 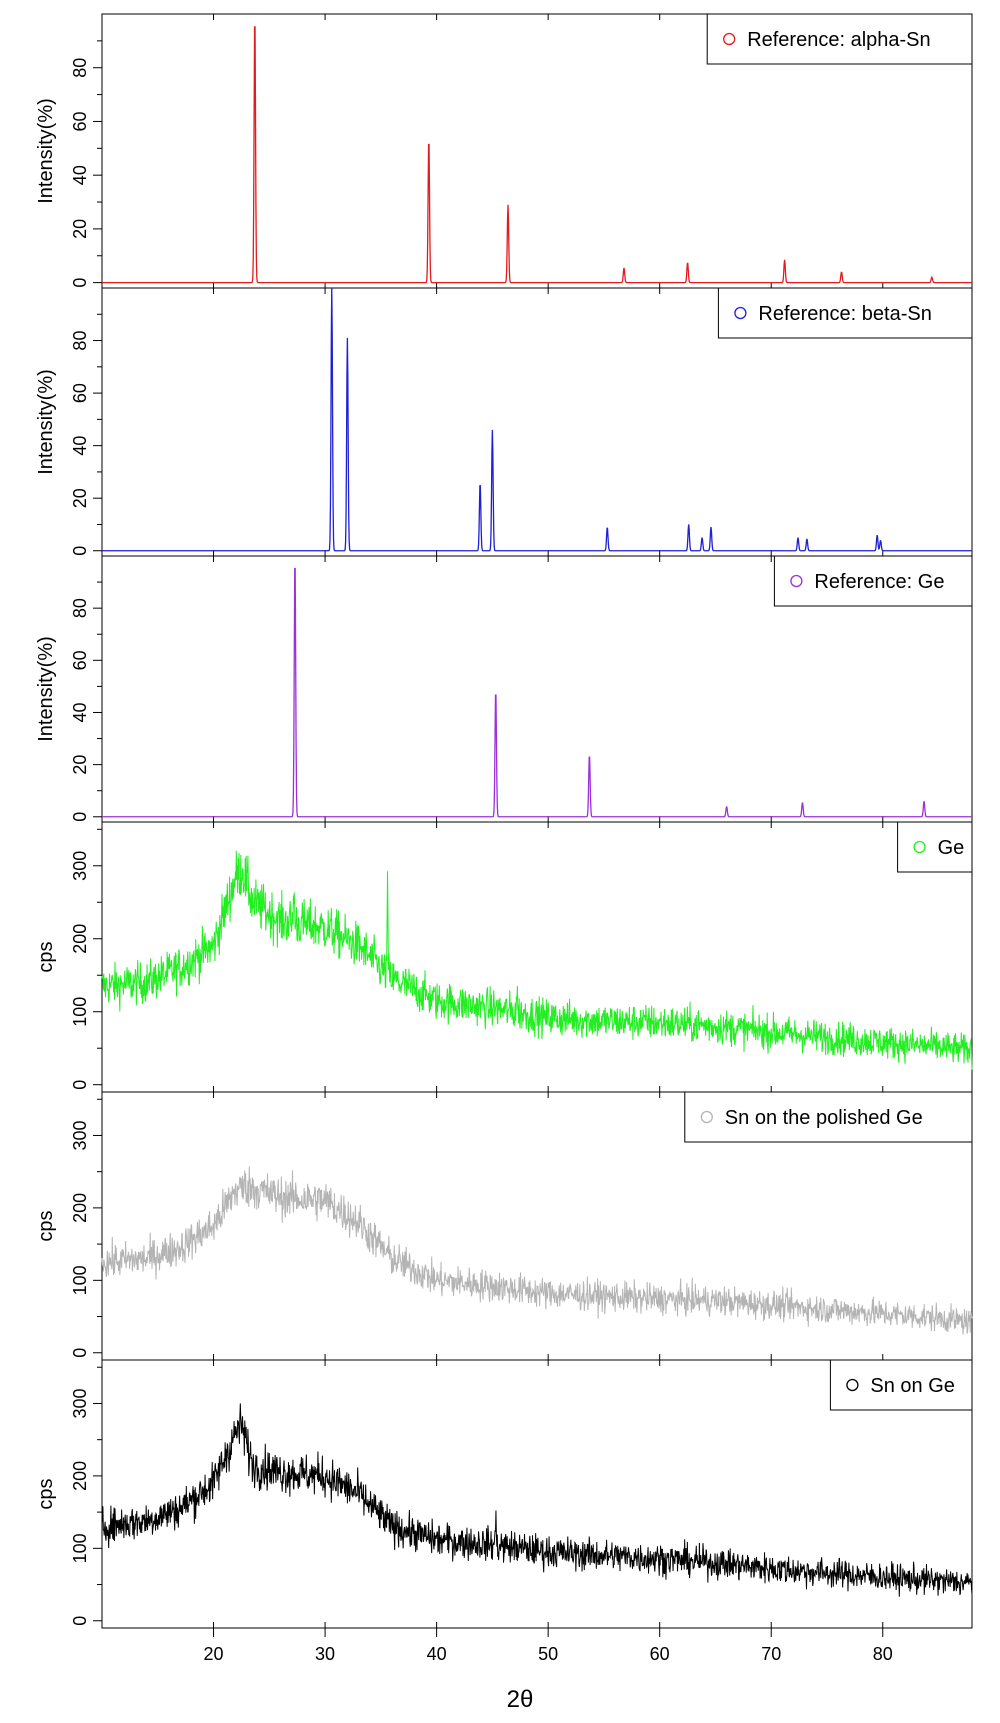 I want to click on legend: Reference: beta-Sn, so click(x=845, y=313).